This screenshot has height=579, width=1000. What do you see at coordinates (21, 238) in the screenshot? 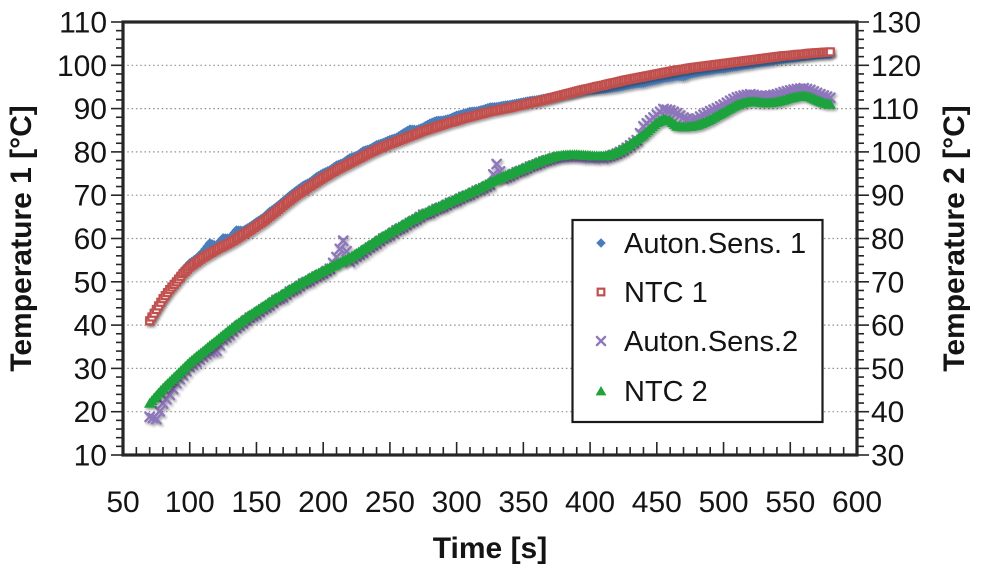
I see `left-axis-title: Temperature 1 [°C]` at bounding box center [21, 238].